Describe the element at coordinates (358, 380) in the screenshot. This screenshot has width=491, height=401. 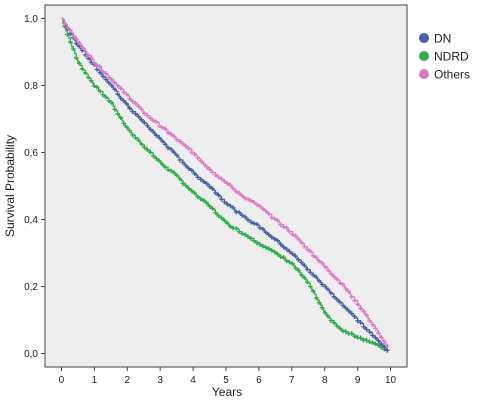
I see `x-tick-label: 9` at that location.